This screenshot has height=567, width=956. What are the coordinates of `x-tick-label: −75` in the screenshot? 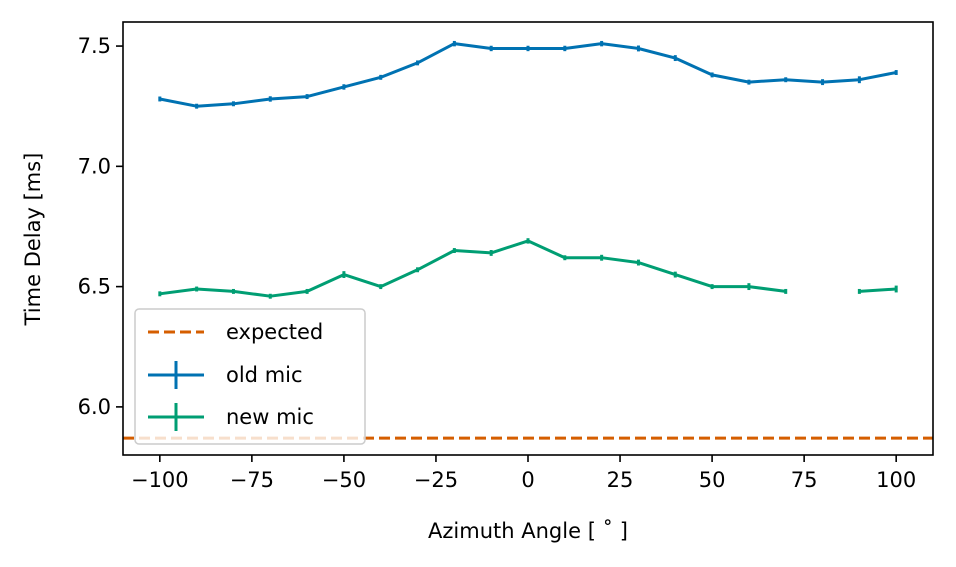 It's located at (252, 480).